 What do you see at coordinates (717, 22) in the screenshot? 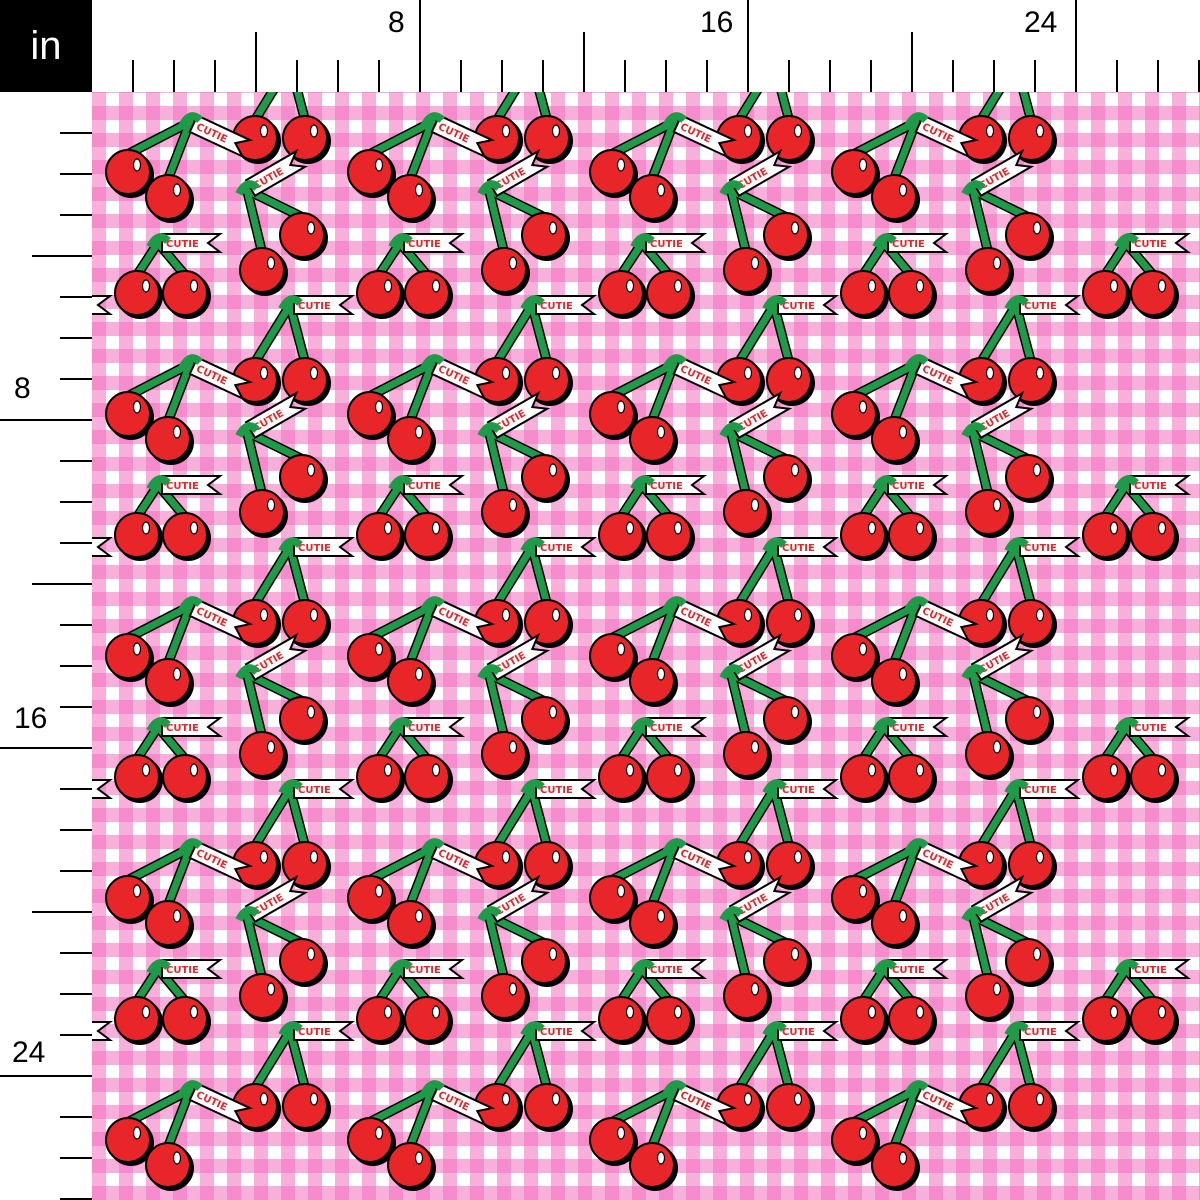
I see `top-ruler-label-16: 16` at bounding box center [717, 22].